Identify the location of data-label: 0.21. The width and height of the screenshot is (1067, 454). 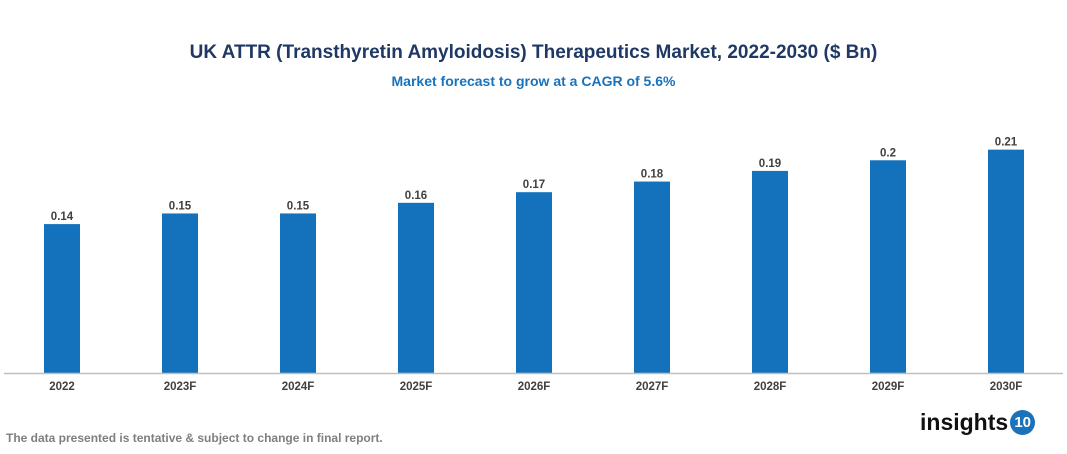
(1006, 143).